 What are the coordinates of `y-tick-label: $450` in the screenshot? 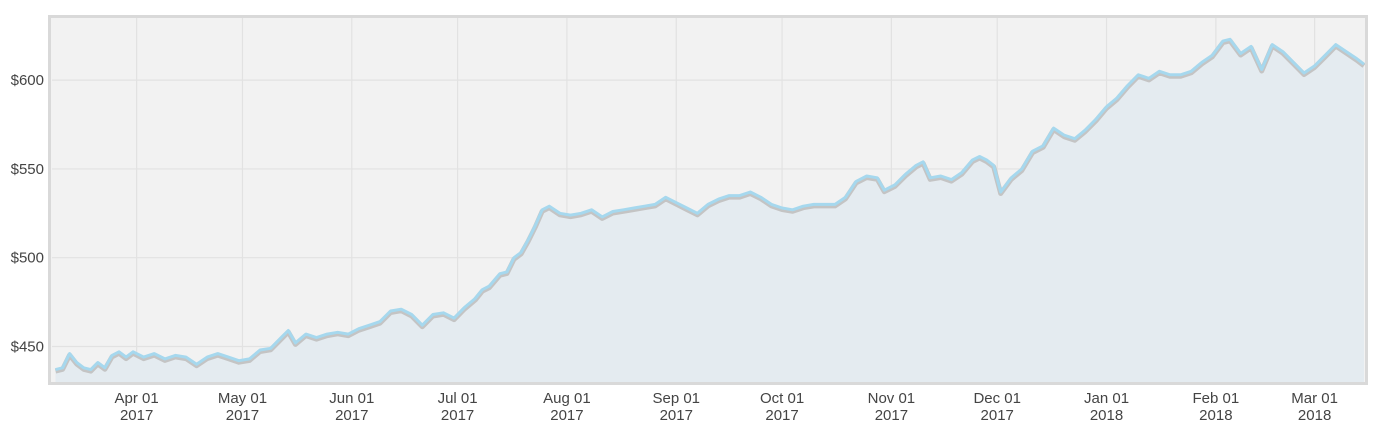 It's located at (27, 346).